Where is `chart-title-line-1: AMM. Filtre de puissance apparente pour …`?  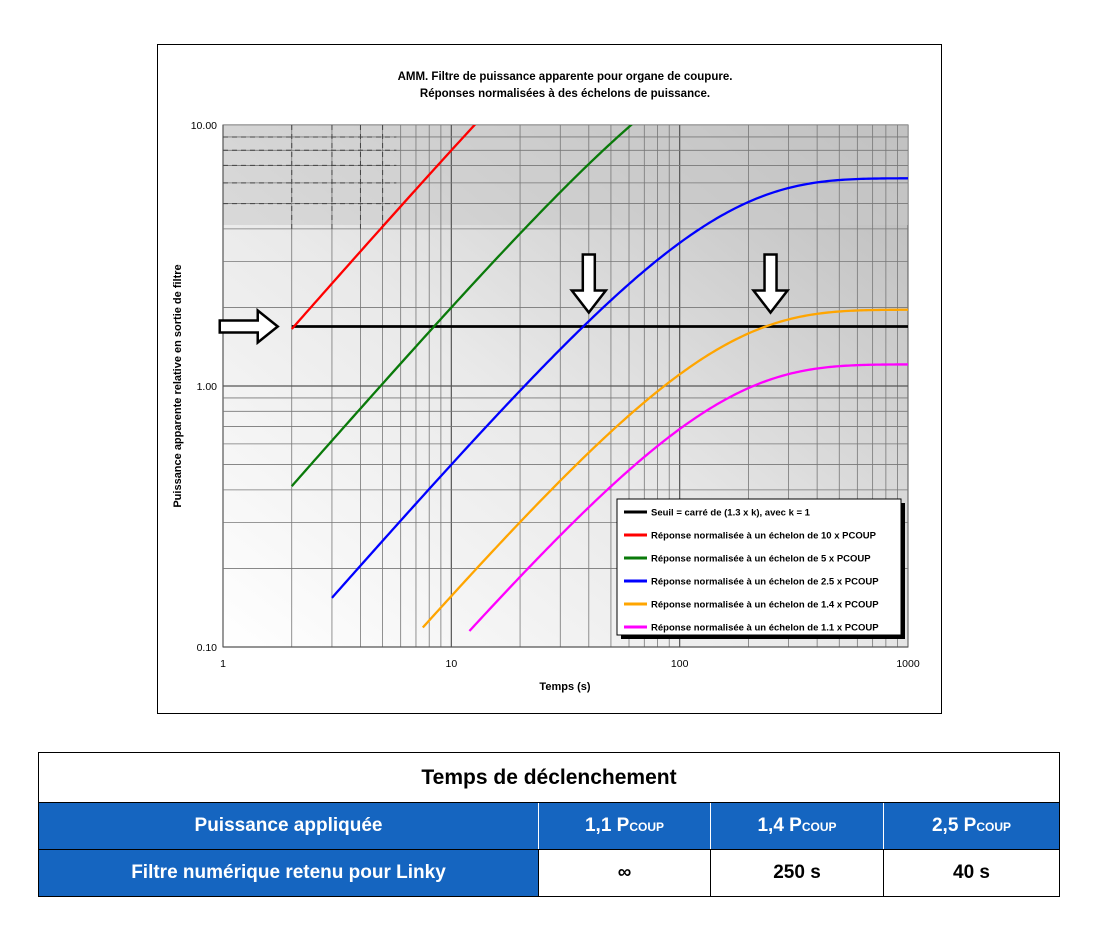 chart-title-line-1: AMM. Filtre de puissance apparente pour … is located at coordinates (565, 77).